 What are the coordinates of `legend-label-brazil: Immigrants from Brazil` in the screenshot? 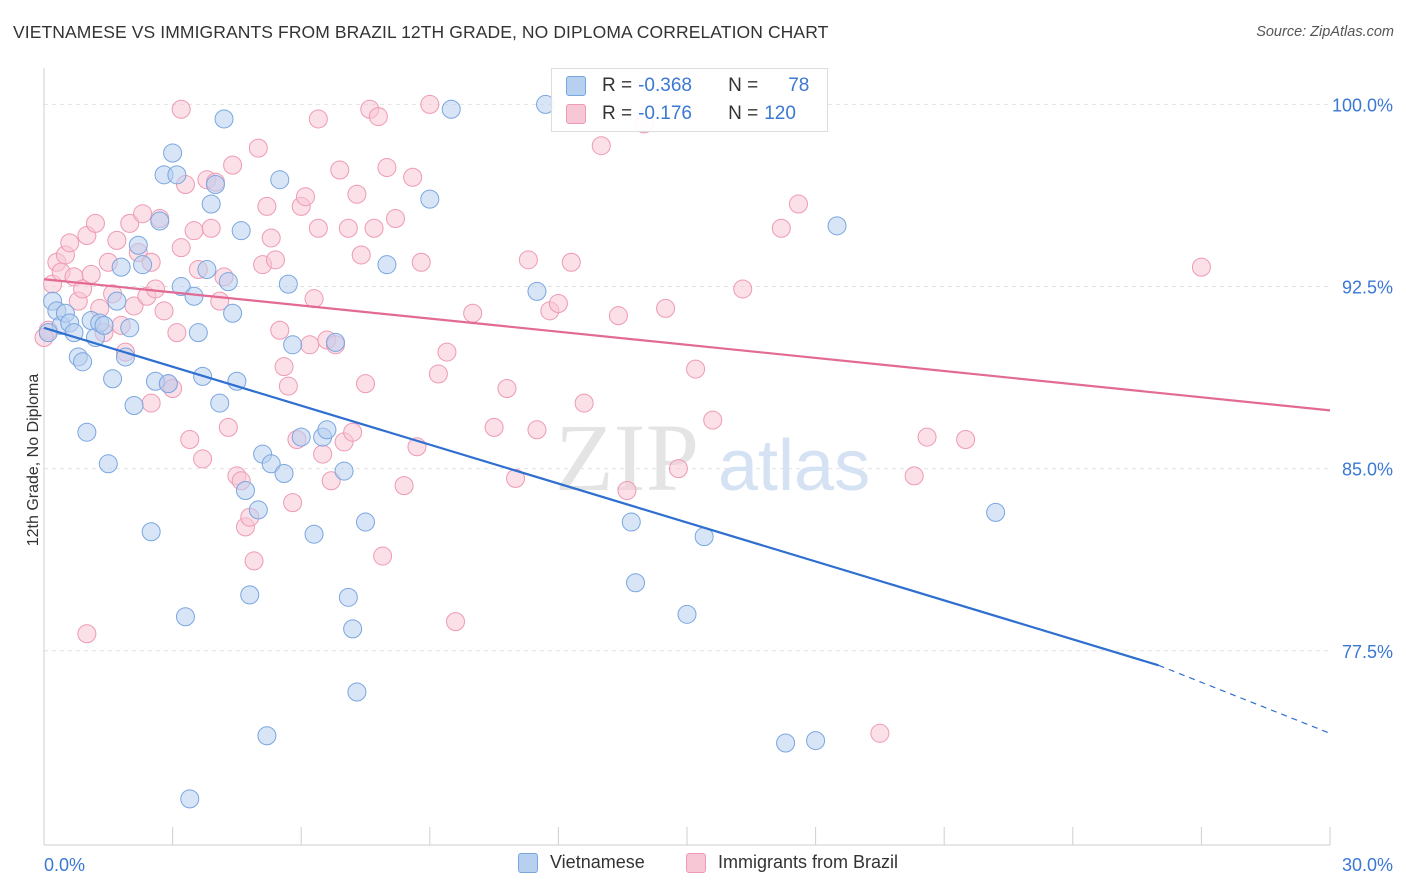 It's located at (808, 862).